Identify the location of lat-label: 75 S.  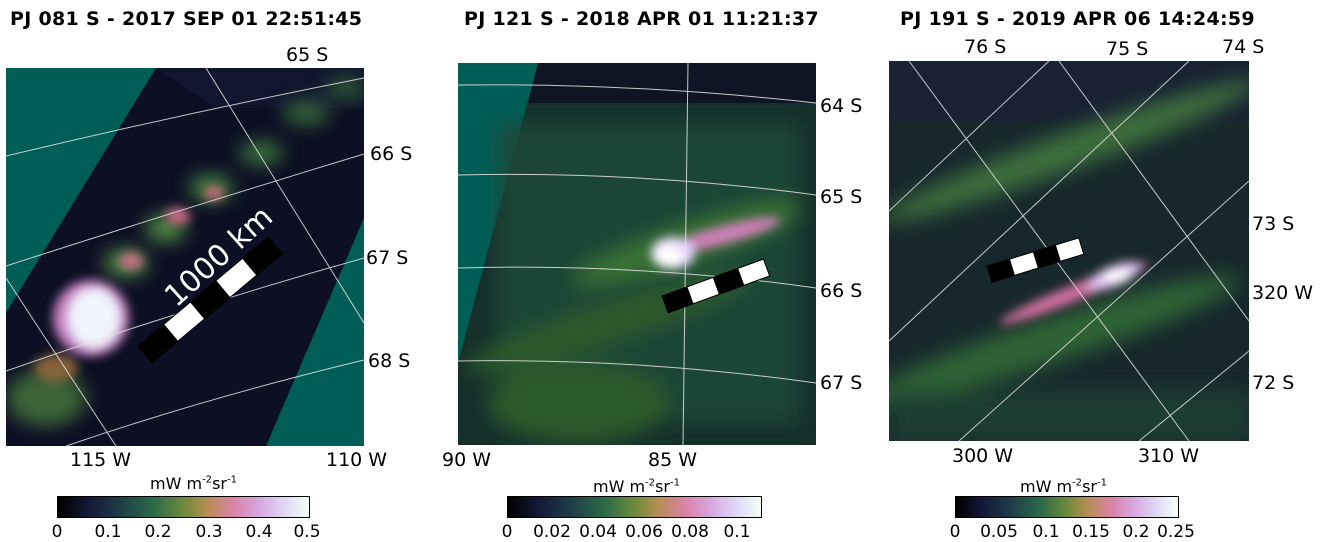
(1127, 49).